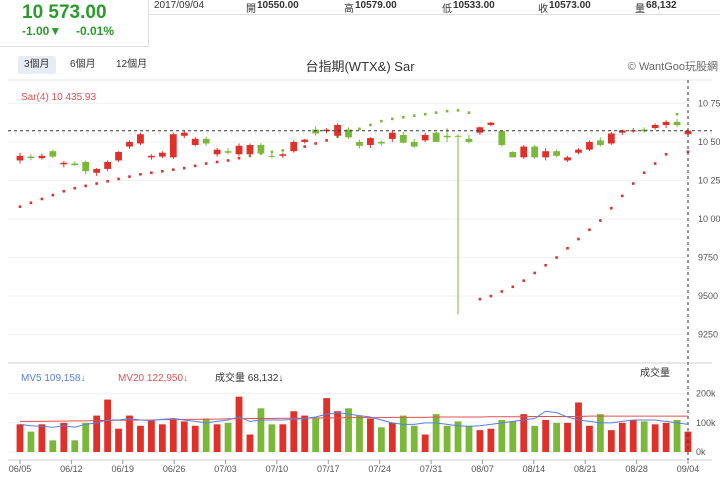  Describe the element at coordinates (277, 469) in the screenshot. I see `x-tick-label: 07/10` at that location.